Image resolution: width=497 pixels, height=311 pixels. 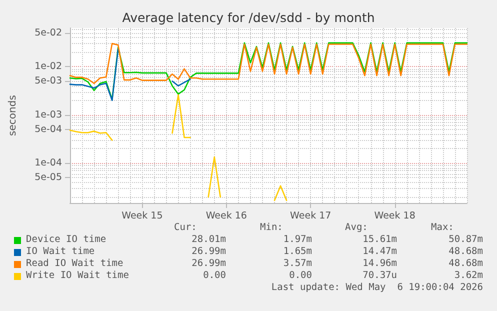 What do you see at coordinates (395, 216) in the screenshot?
I see `x-tick-label: Week 18` at bounding box center [395, 216].